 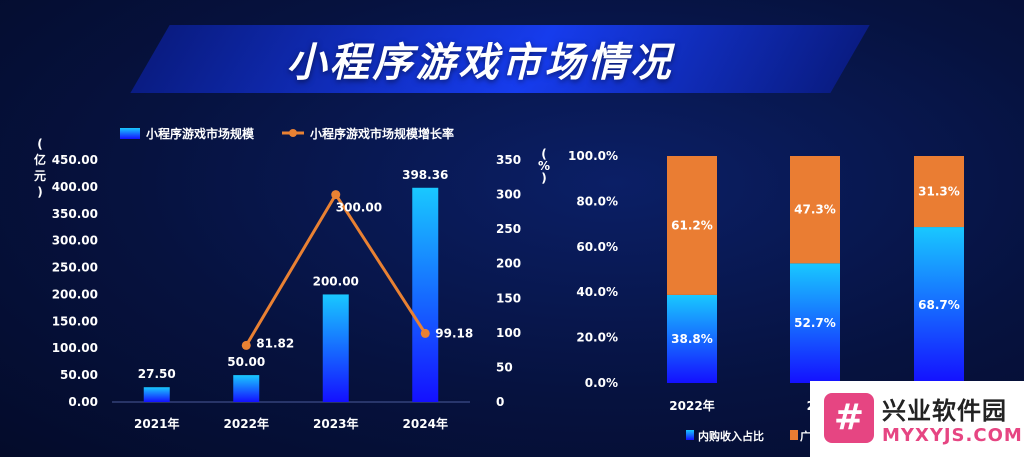 I want to click on legend-label-bar: 小程序游戏市场规模, so click(x=200, y=133).